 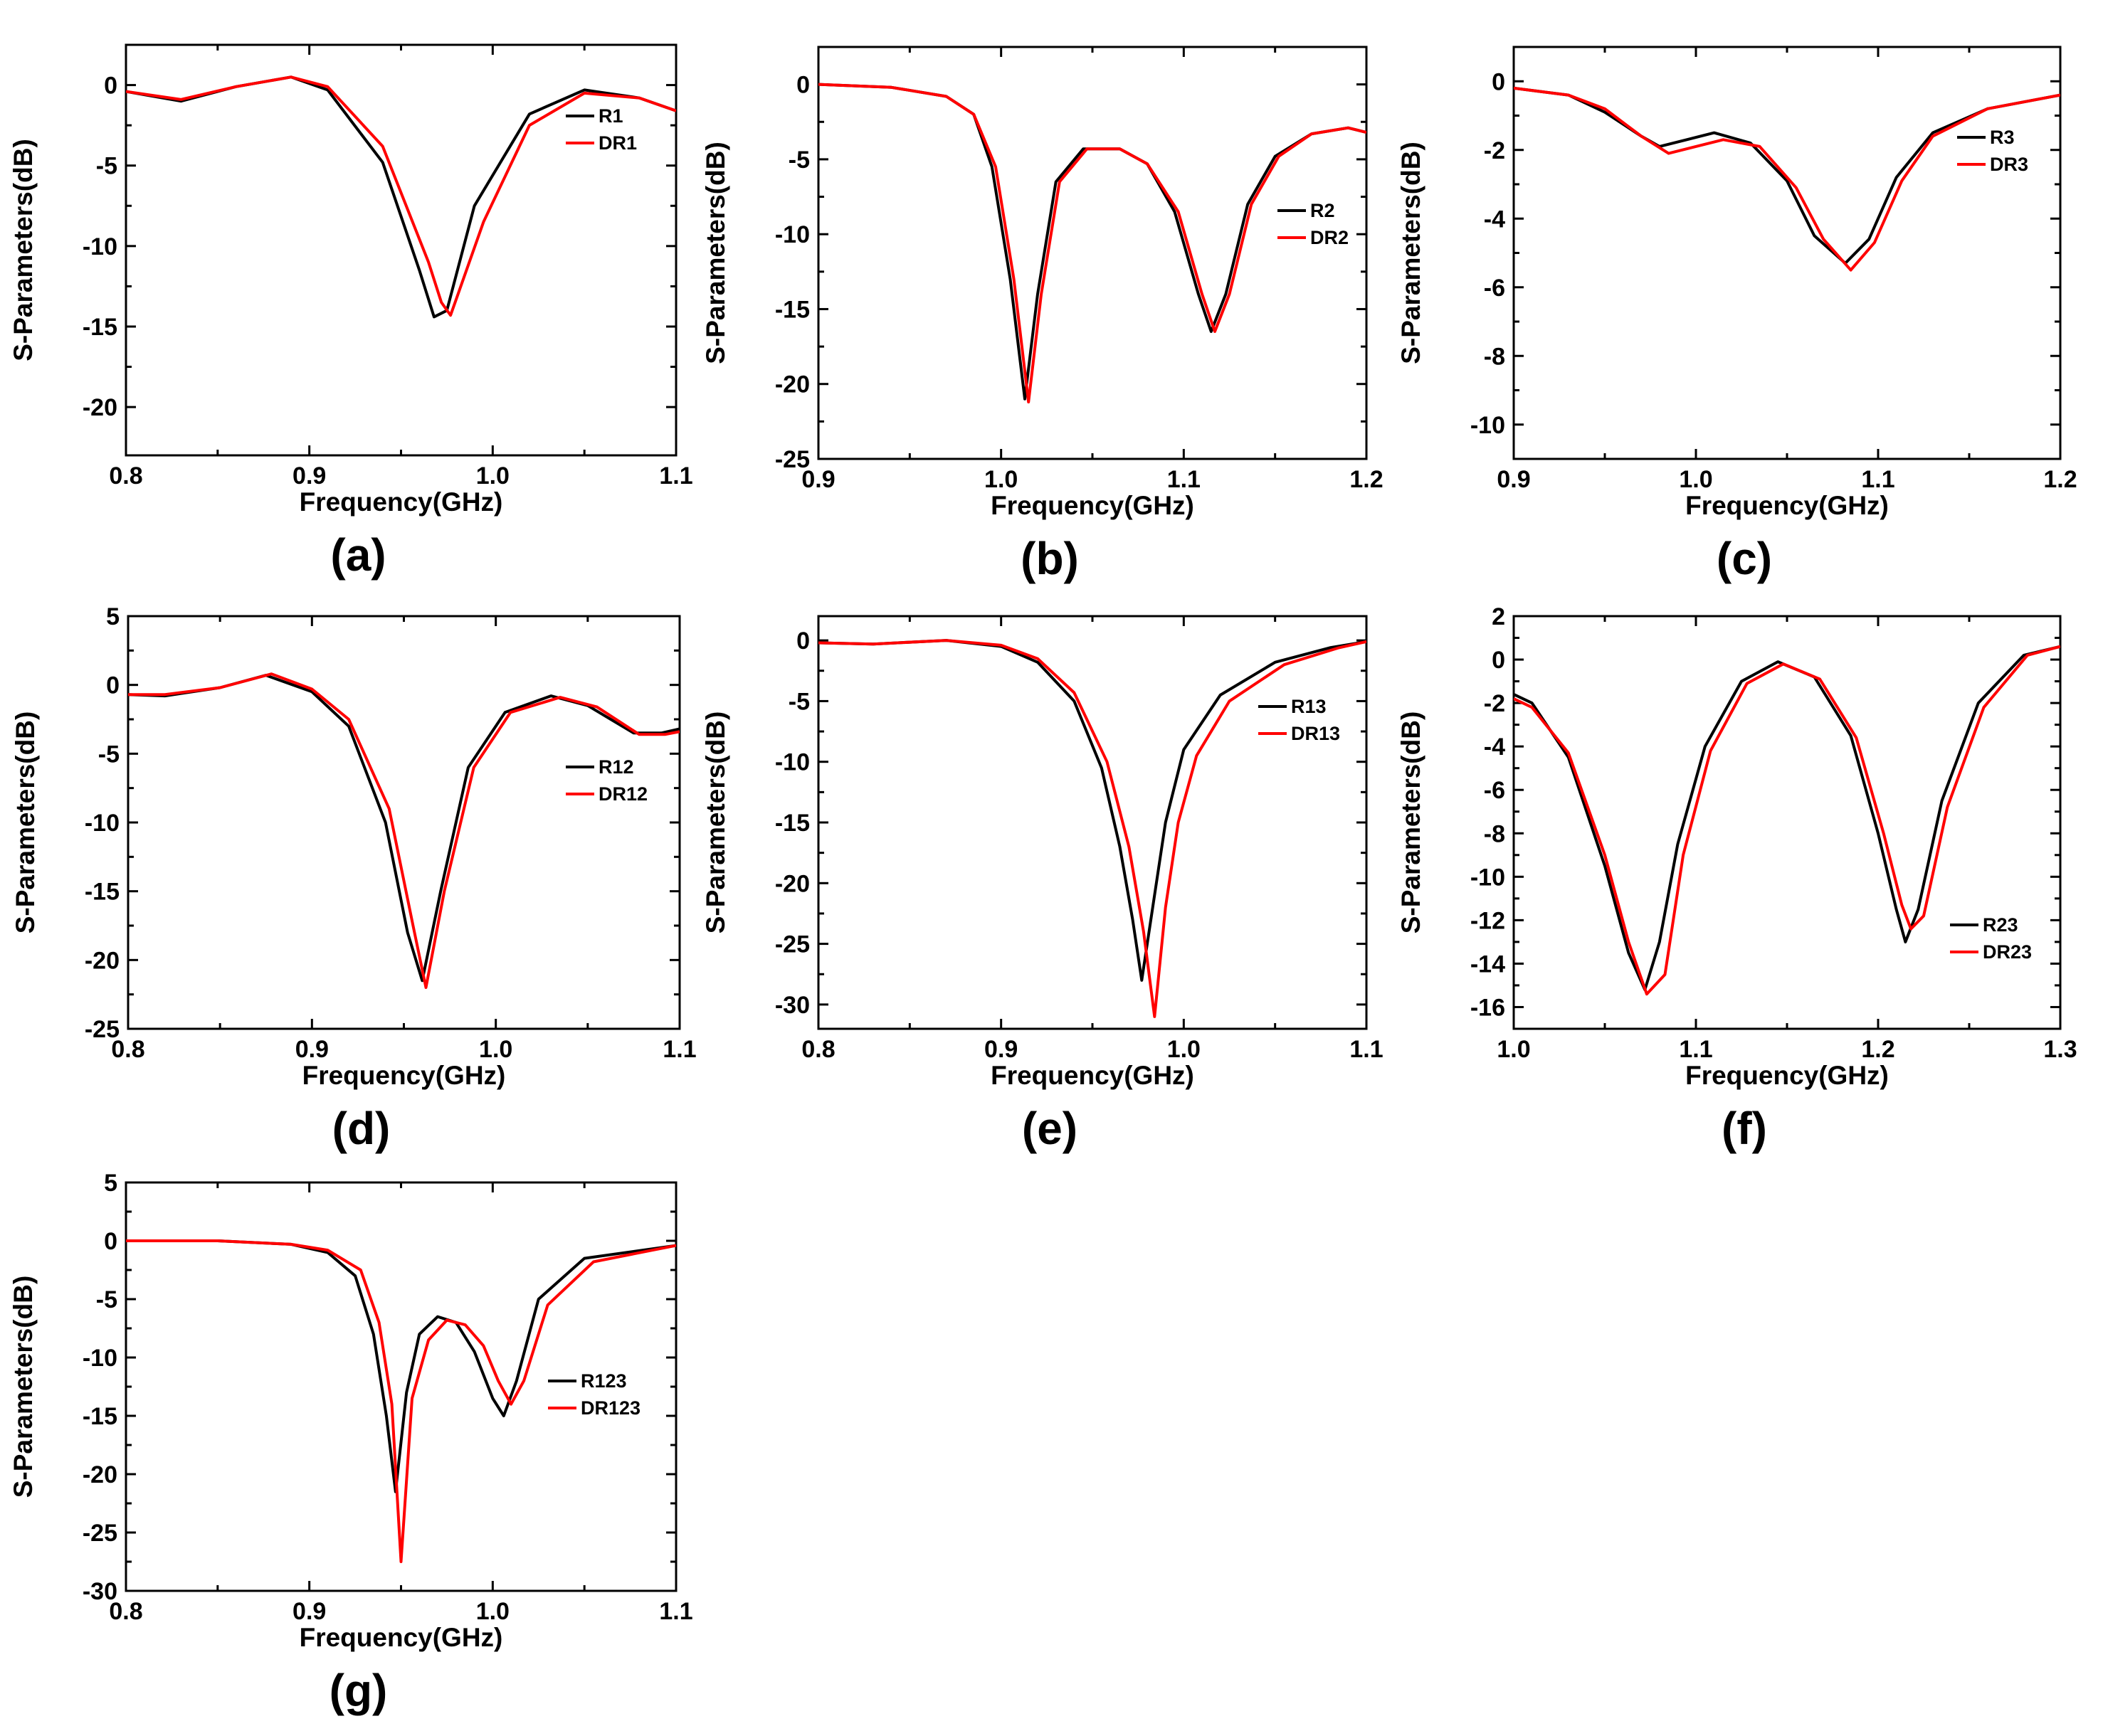 What do you see at coordinates (1744, 559) in the screenshot?
I see `panel-label: (c)` at bounding box center [1744, 559].